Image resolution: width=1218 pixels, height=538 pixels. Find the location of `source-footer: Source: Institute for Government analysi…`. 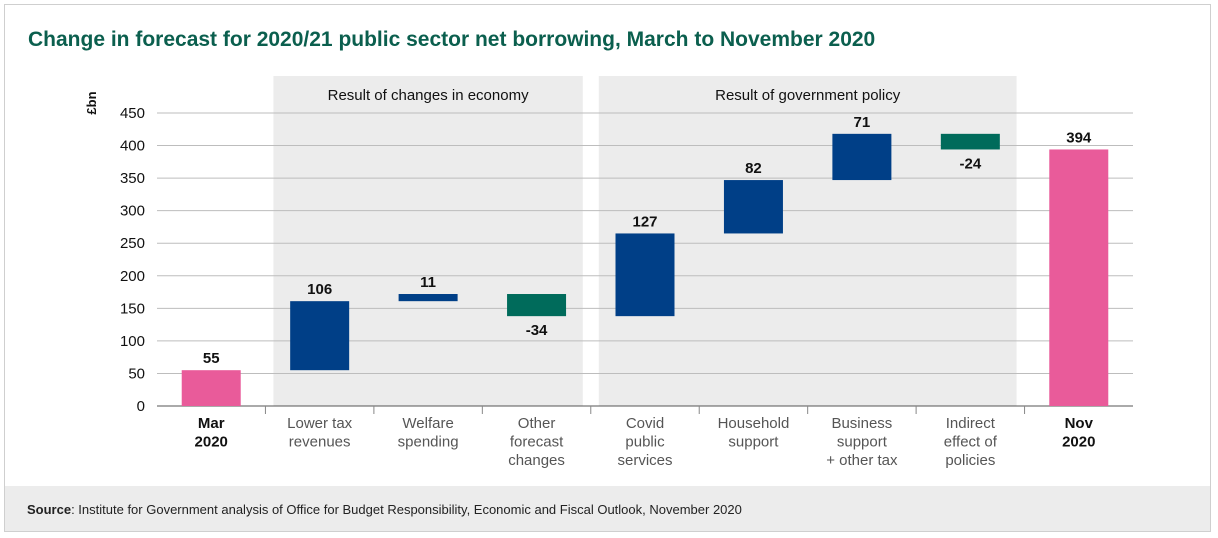

source-footer: Source: Institute for Government analysi… is located at coordinates (607, 508).